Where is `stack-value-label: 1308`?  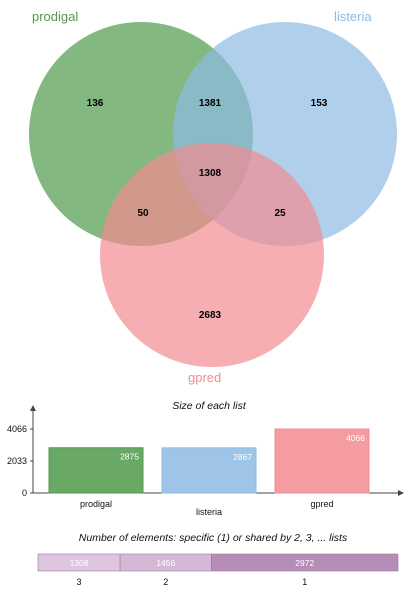
stack-value-label: 1308 is located at coordinates (79, 563).